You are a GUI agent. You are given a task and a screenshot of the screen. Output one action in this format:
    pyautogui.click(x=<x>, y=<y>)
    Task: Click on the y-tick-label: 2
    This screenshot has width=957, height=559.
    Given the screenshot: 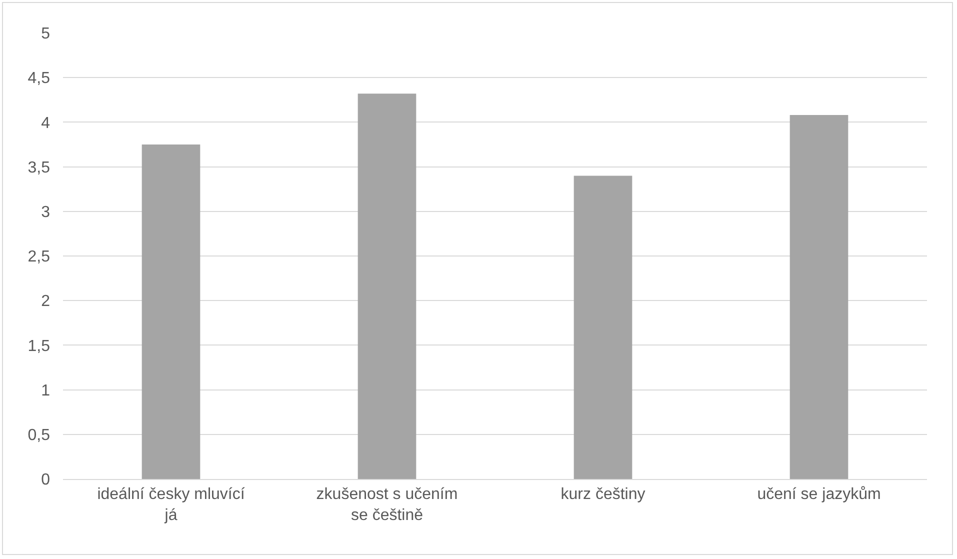 What is the action you would take?
    pyautogui.click(x=45, y=301)
    